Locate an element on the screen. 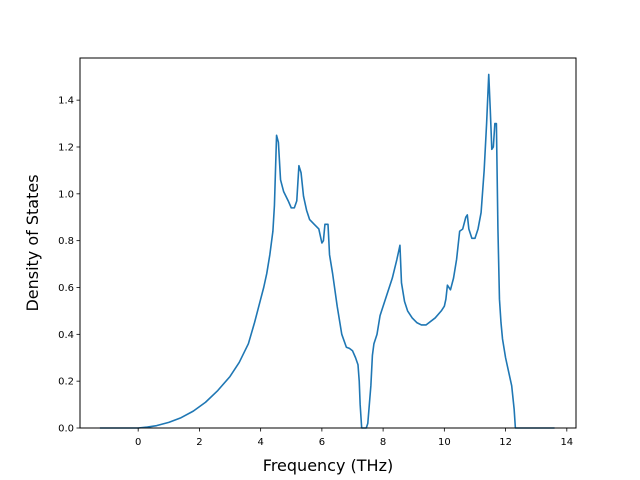  x-tick-label: 12 is located at coordinates (505, 442).